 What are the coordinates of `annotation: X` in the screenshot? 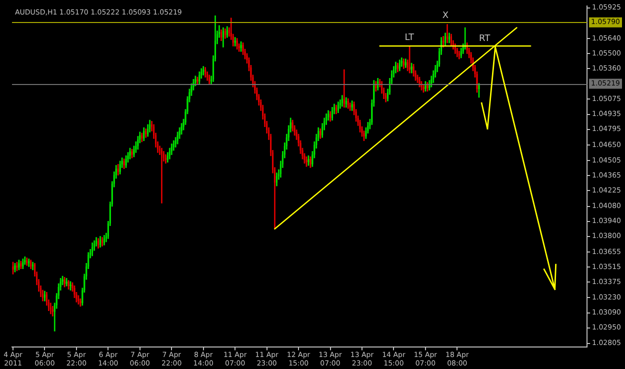 It's located at (445, 16).